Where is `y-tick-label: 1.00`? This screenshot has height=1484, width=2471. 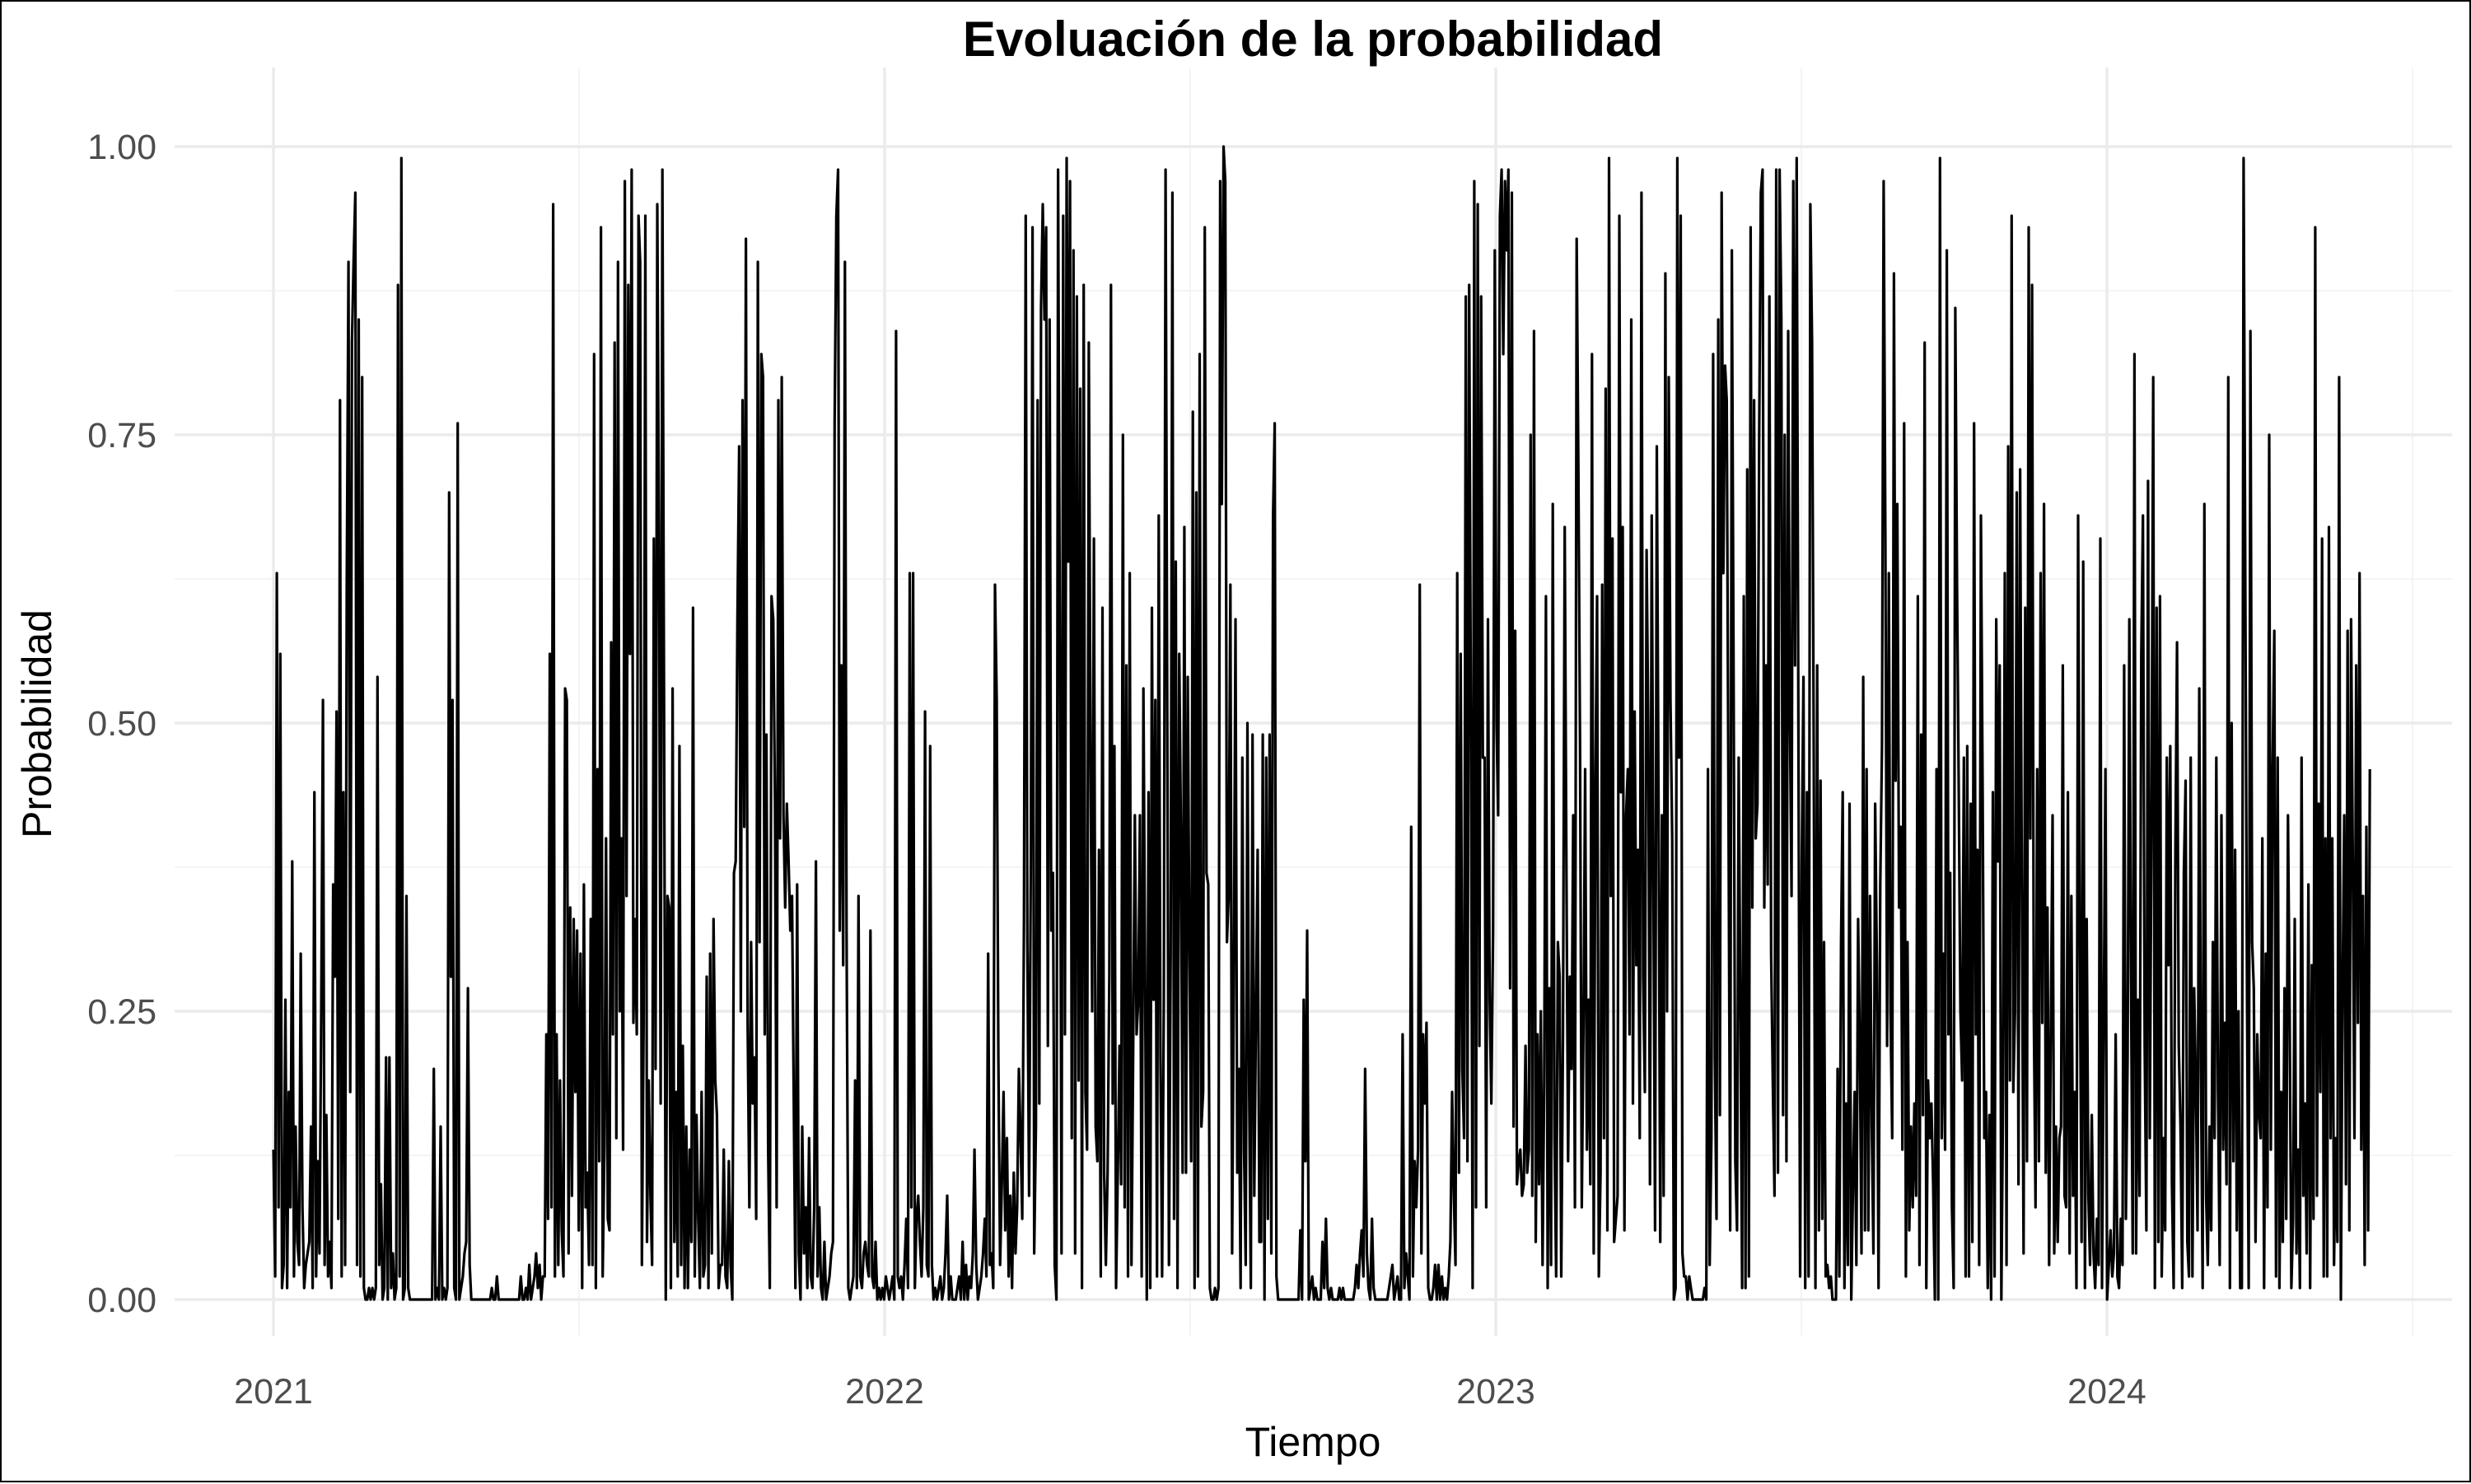 y-tick-label: 1.00 is located at coordinates (121, 147).